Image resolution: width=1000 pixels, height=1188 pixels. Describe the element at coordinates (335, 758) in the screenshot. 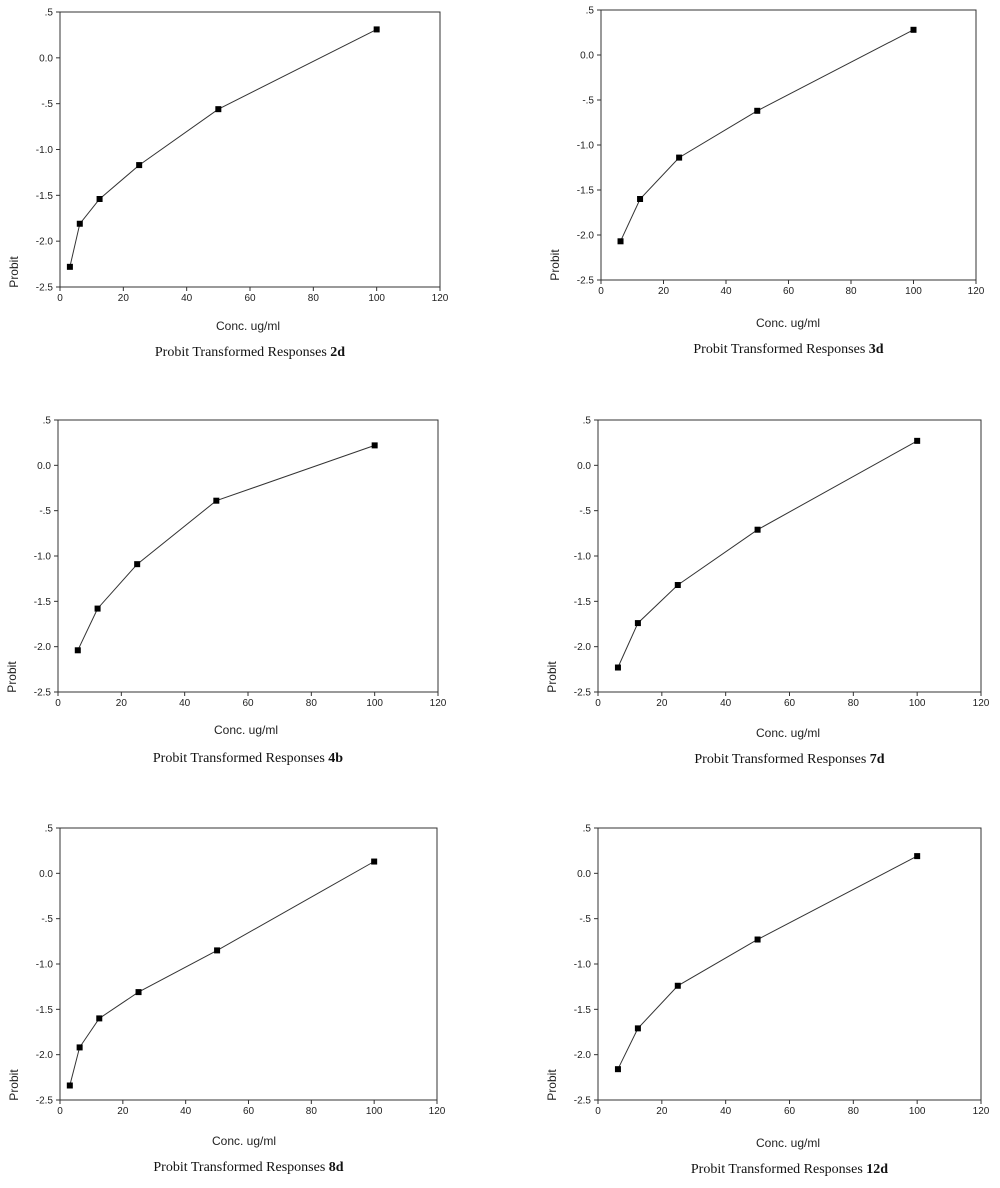

I see `caption-compound-id: 4b` at that location.